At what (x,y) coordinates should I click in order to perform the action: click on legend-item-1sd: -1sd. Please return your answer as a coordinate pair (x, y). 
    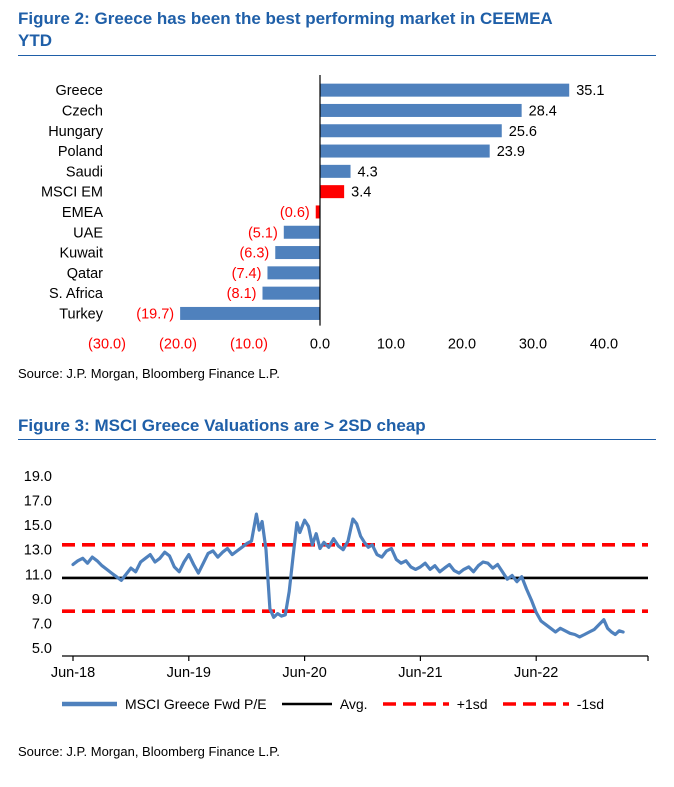
    Looking at the image, I should click on (553, 704).